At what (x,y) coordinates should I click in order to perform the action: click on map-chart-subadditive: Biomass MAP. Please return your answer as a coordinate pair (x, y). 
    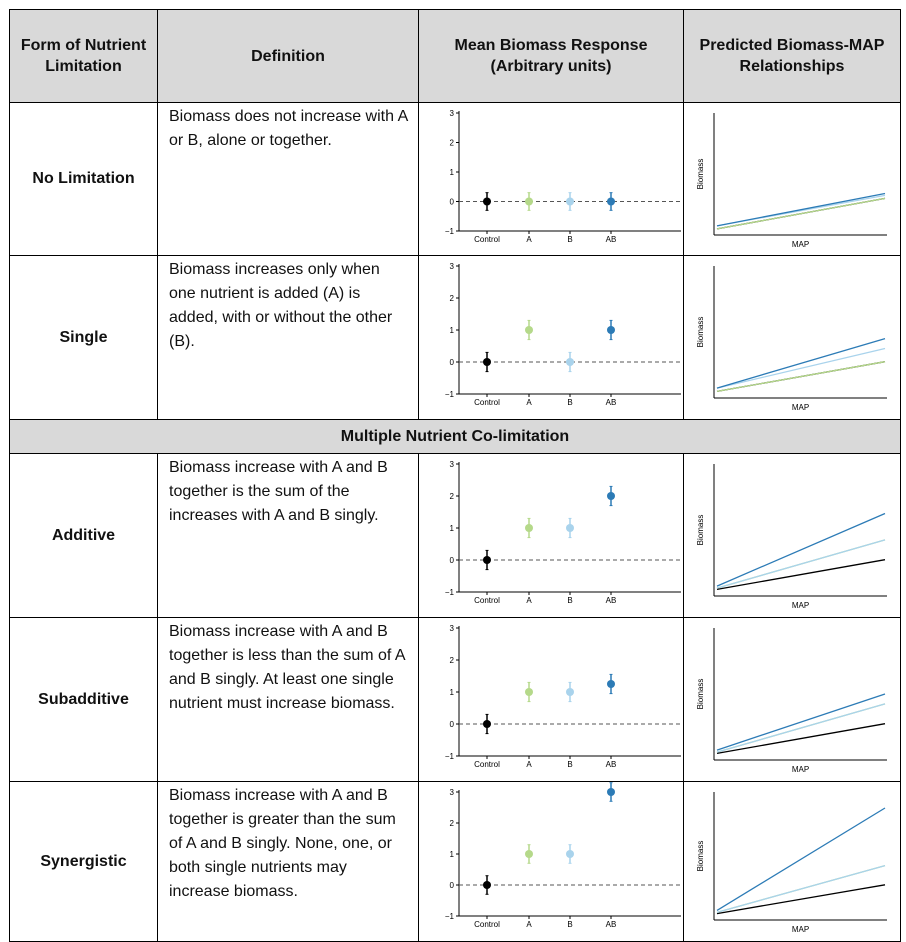
    Looking at the image, I should click on (791, 701).